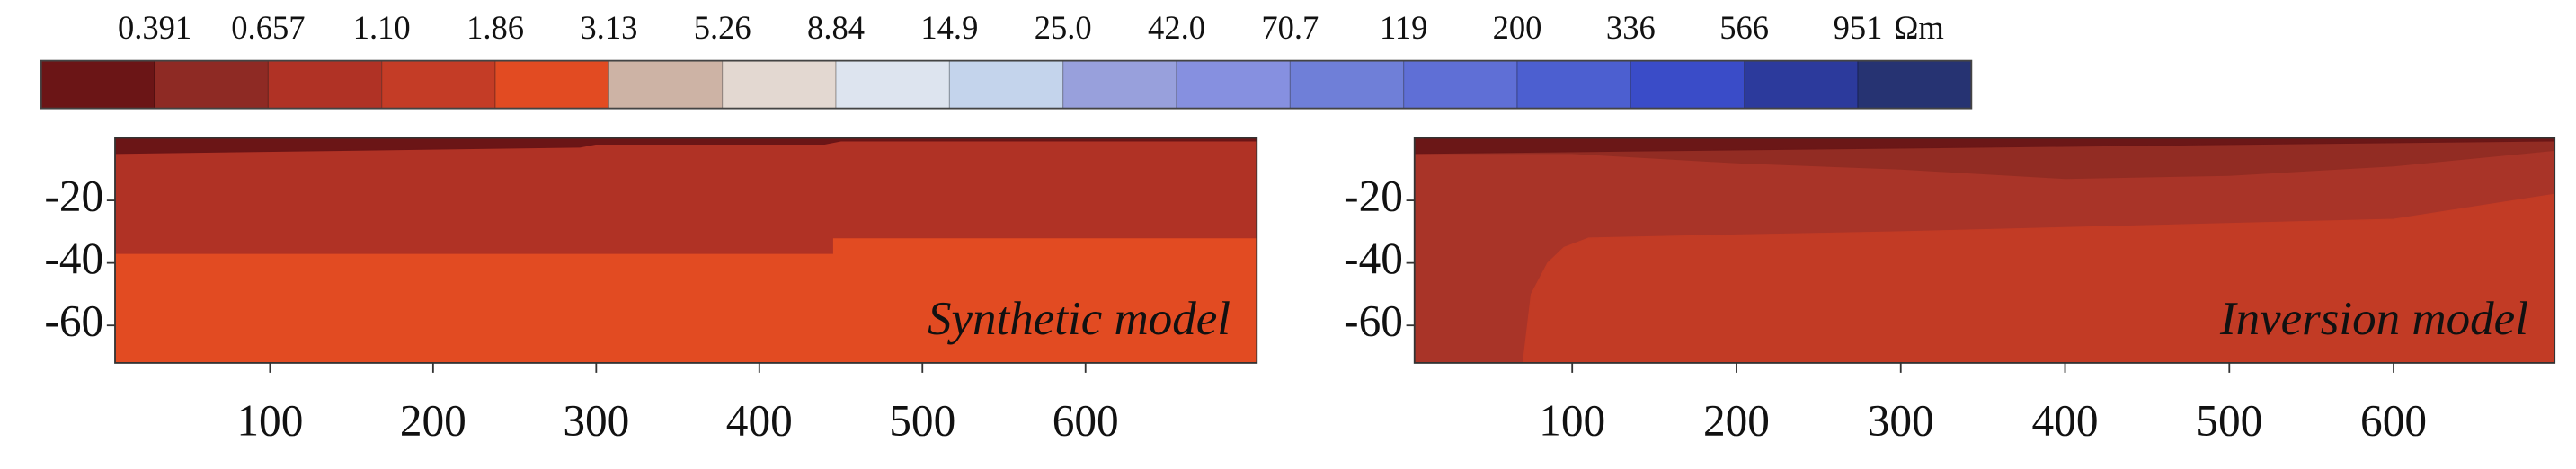  What do you see at coordinates (1859, 28) in the screenshot?
I see `colorbar-tick-label: 951` at bounding box center [1859, 28].